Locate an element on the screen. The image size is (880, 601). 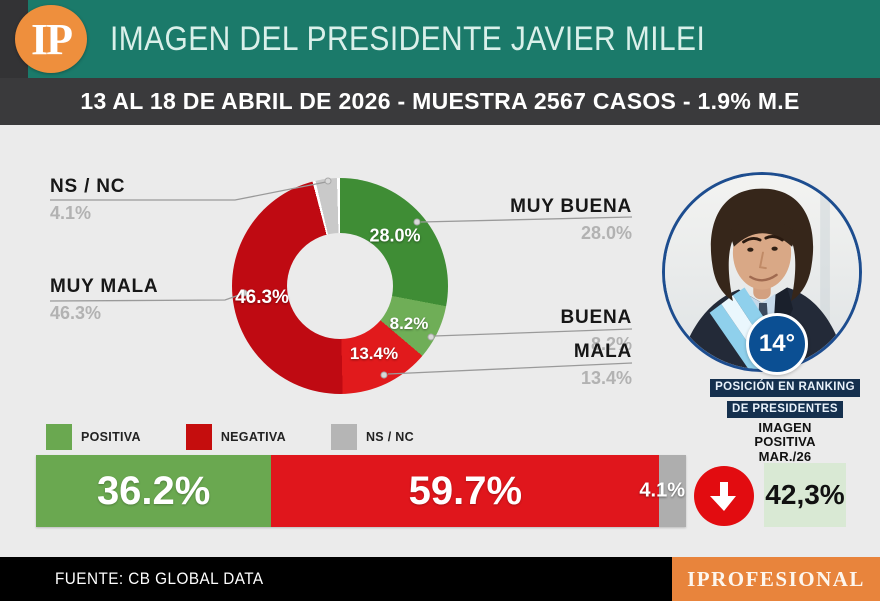
previous-value-box: 42,3% is located at coordinates (805, 495).